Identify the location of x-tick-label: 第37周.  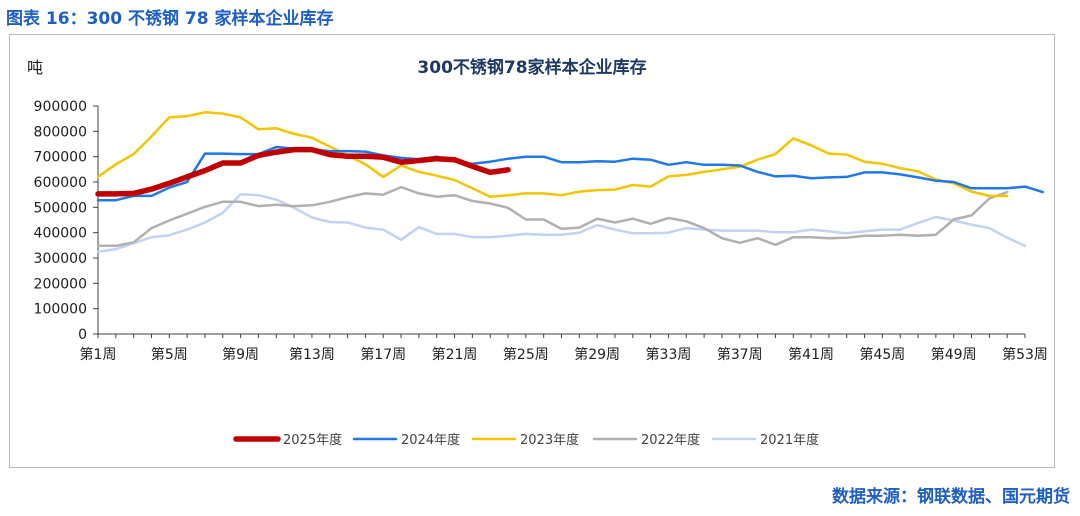
(740, 354).